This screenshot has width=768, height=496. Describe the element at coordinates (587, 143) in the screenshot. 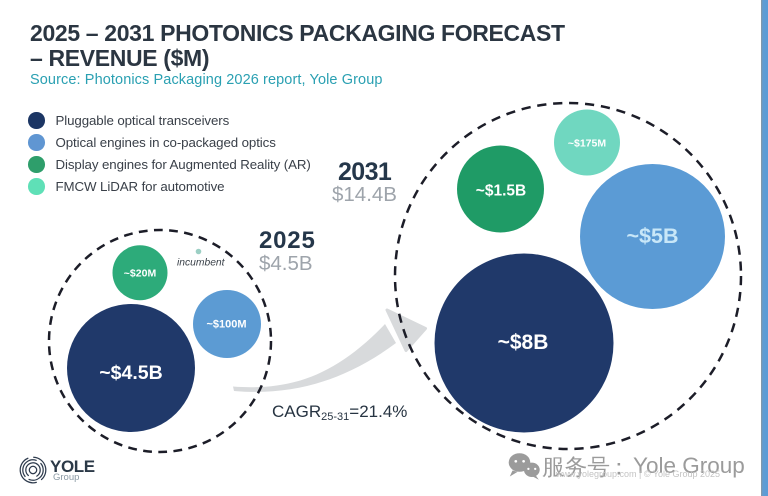

I see `svg-text: ~$175M` at that location.